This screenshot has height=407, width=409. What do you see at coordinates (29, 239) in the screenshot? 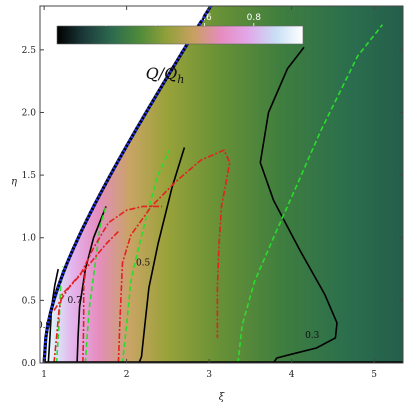
I see `y-tick-label: 1.0` at bounding box center [29, 239].